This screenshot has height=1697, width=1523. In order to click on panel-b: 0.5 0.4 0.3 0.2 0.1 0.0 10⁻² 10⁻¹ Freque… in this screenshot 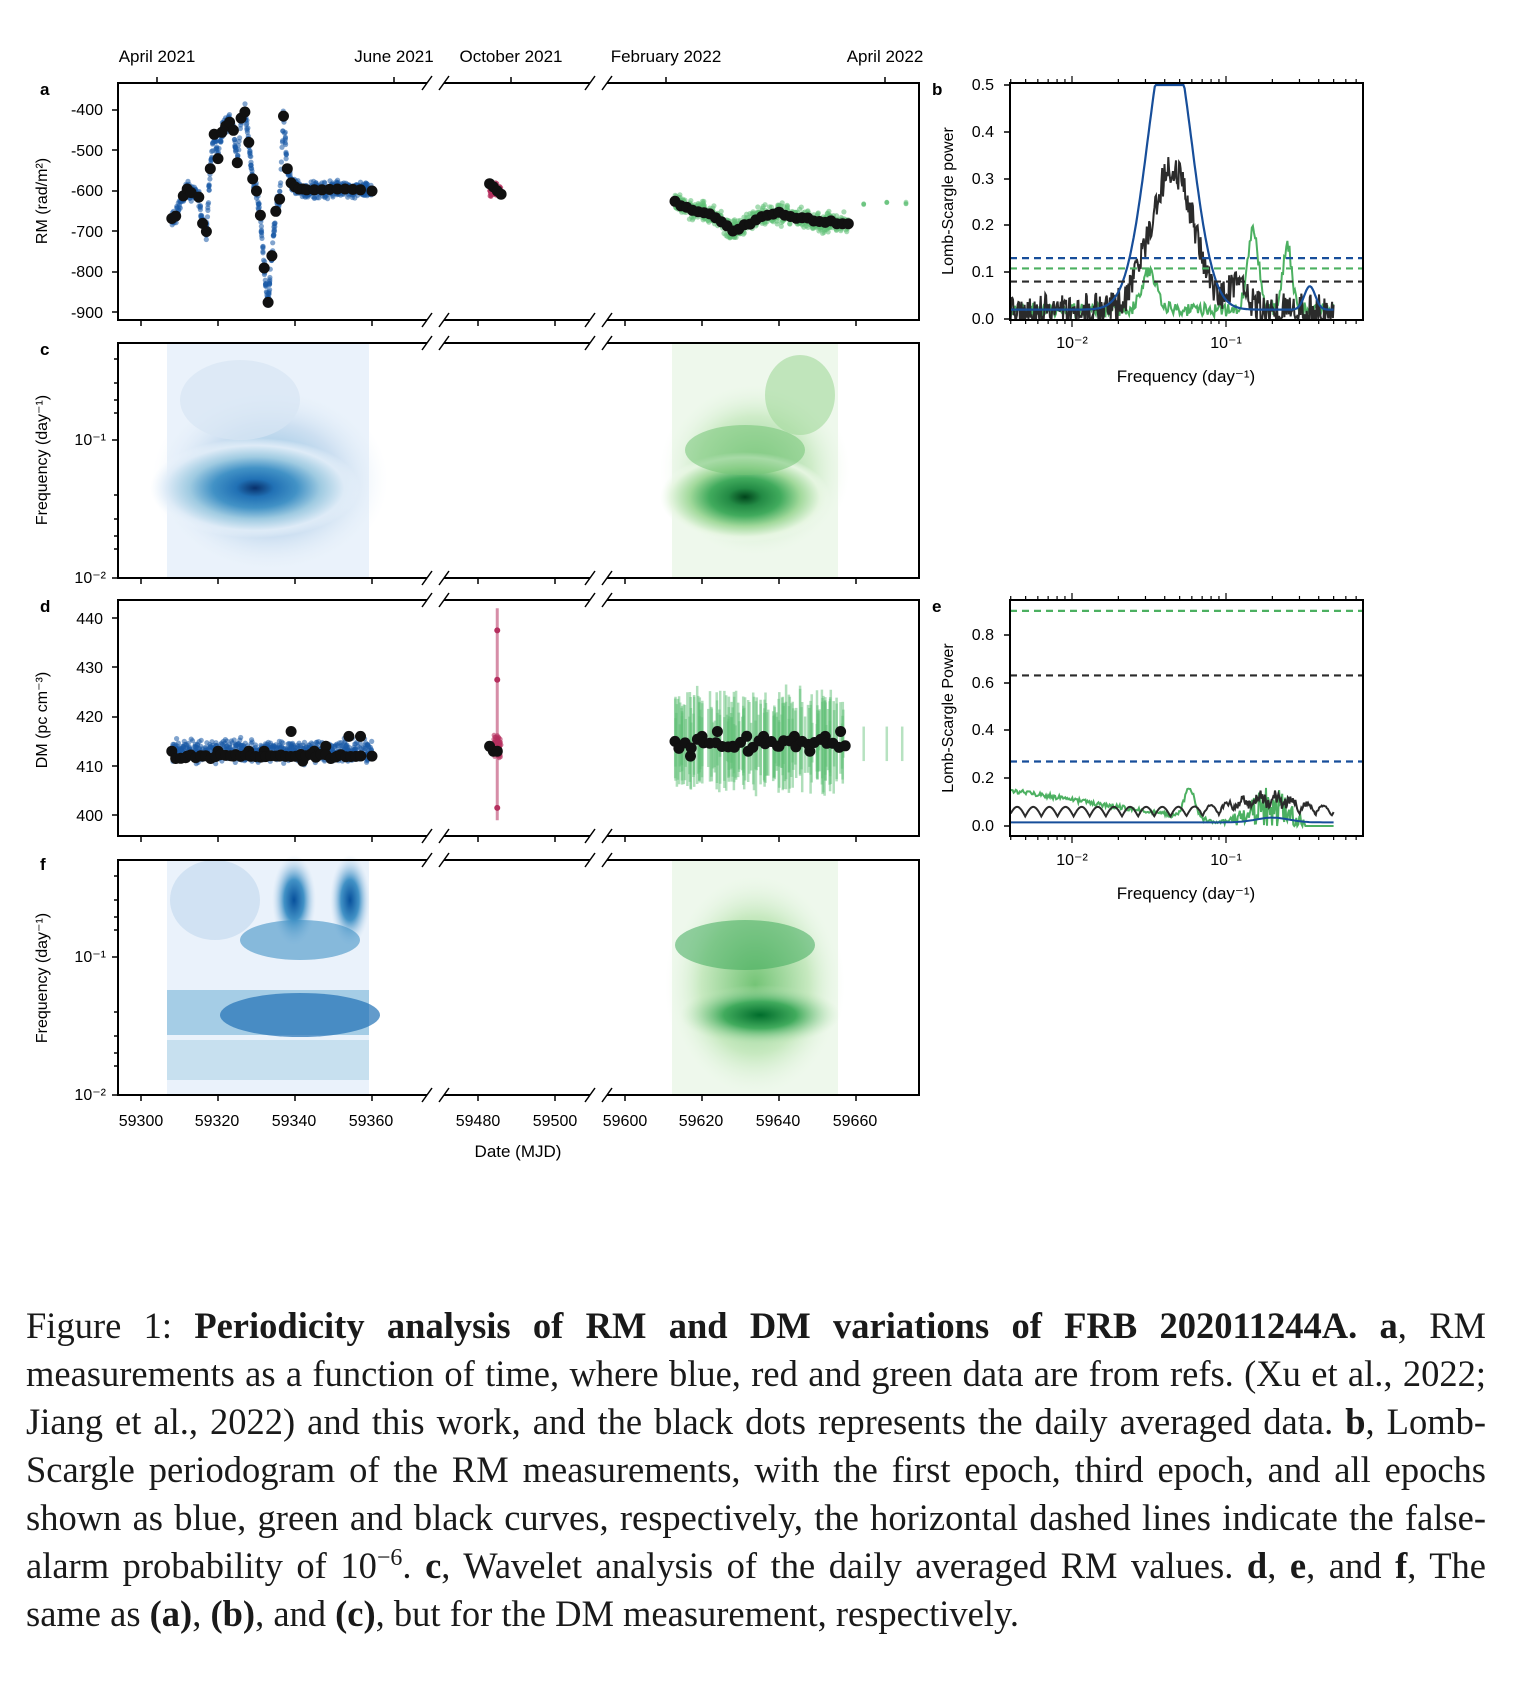, I will do `click(1152, 231)`.